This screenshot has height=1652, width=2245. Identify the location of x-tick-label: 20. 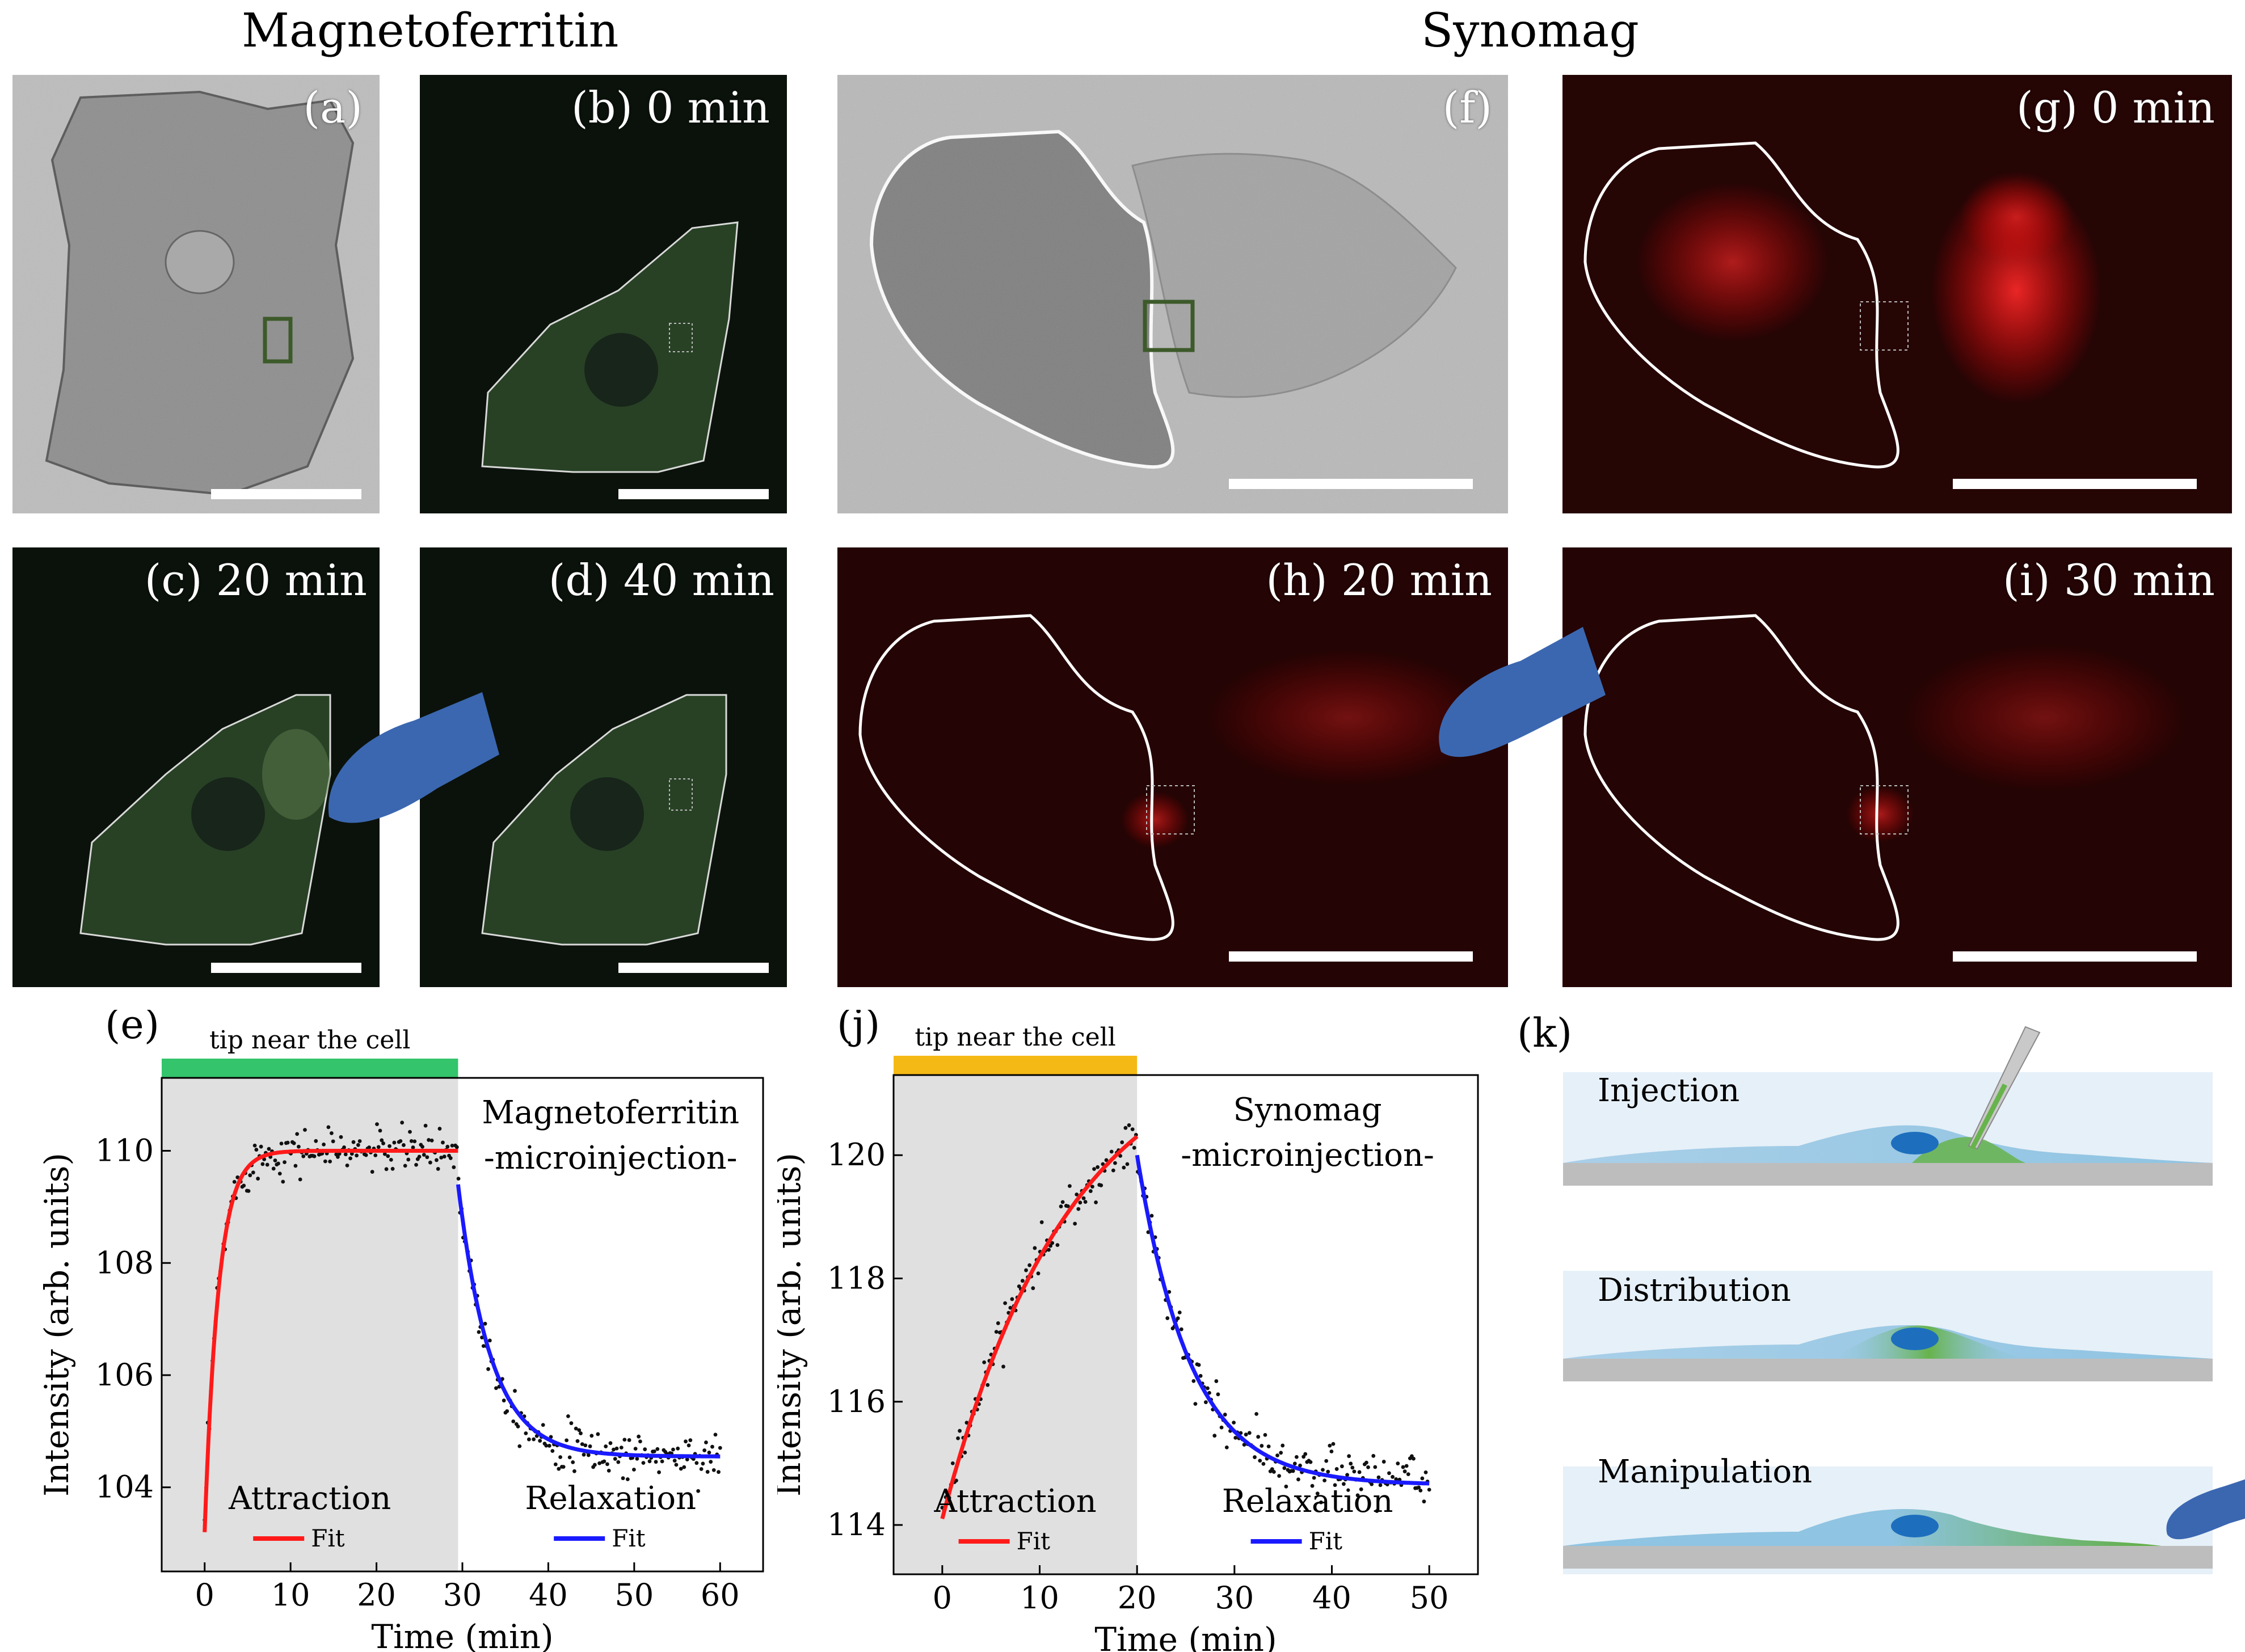
(1137, 1598).